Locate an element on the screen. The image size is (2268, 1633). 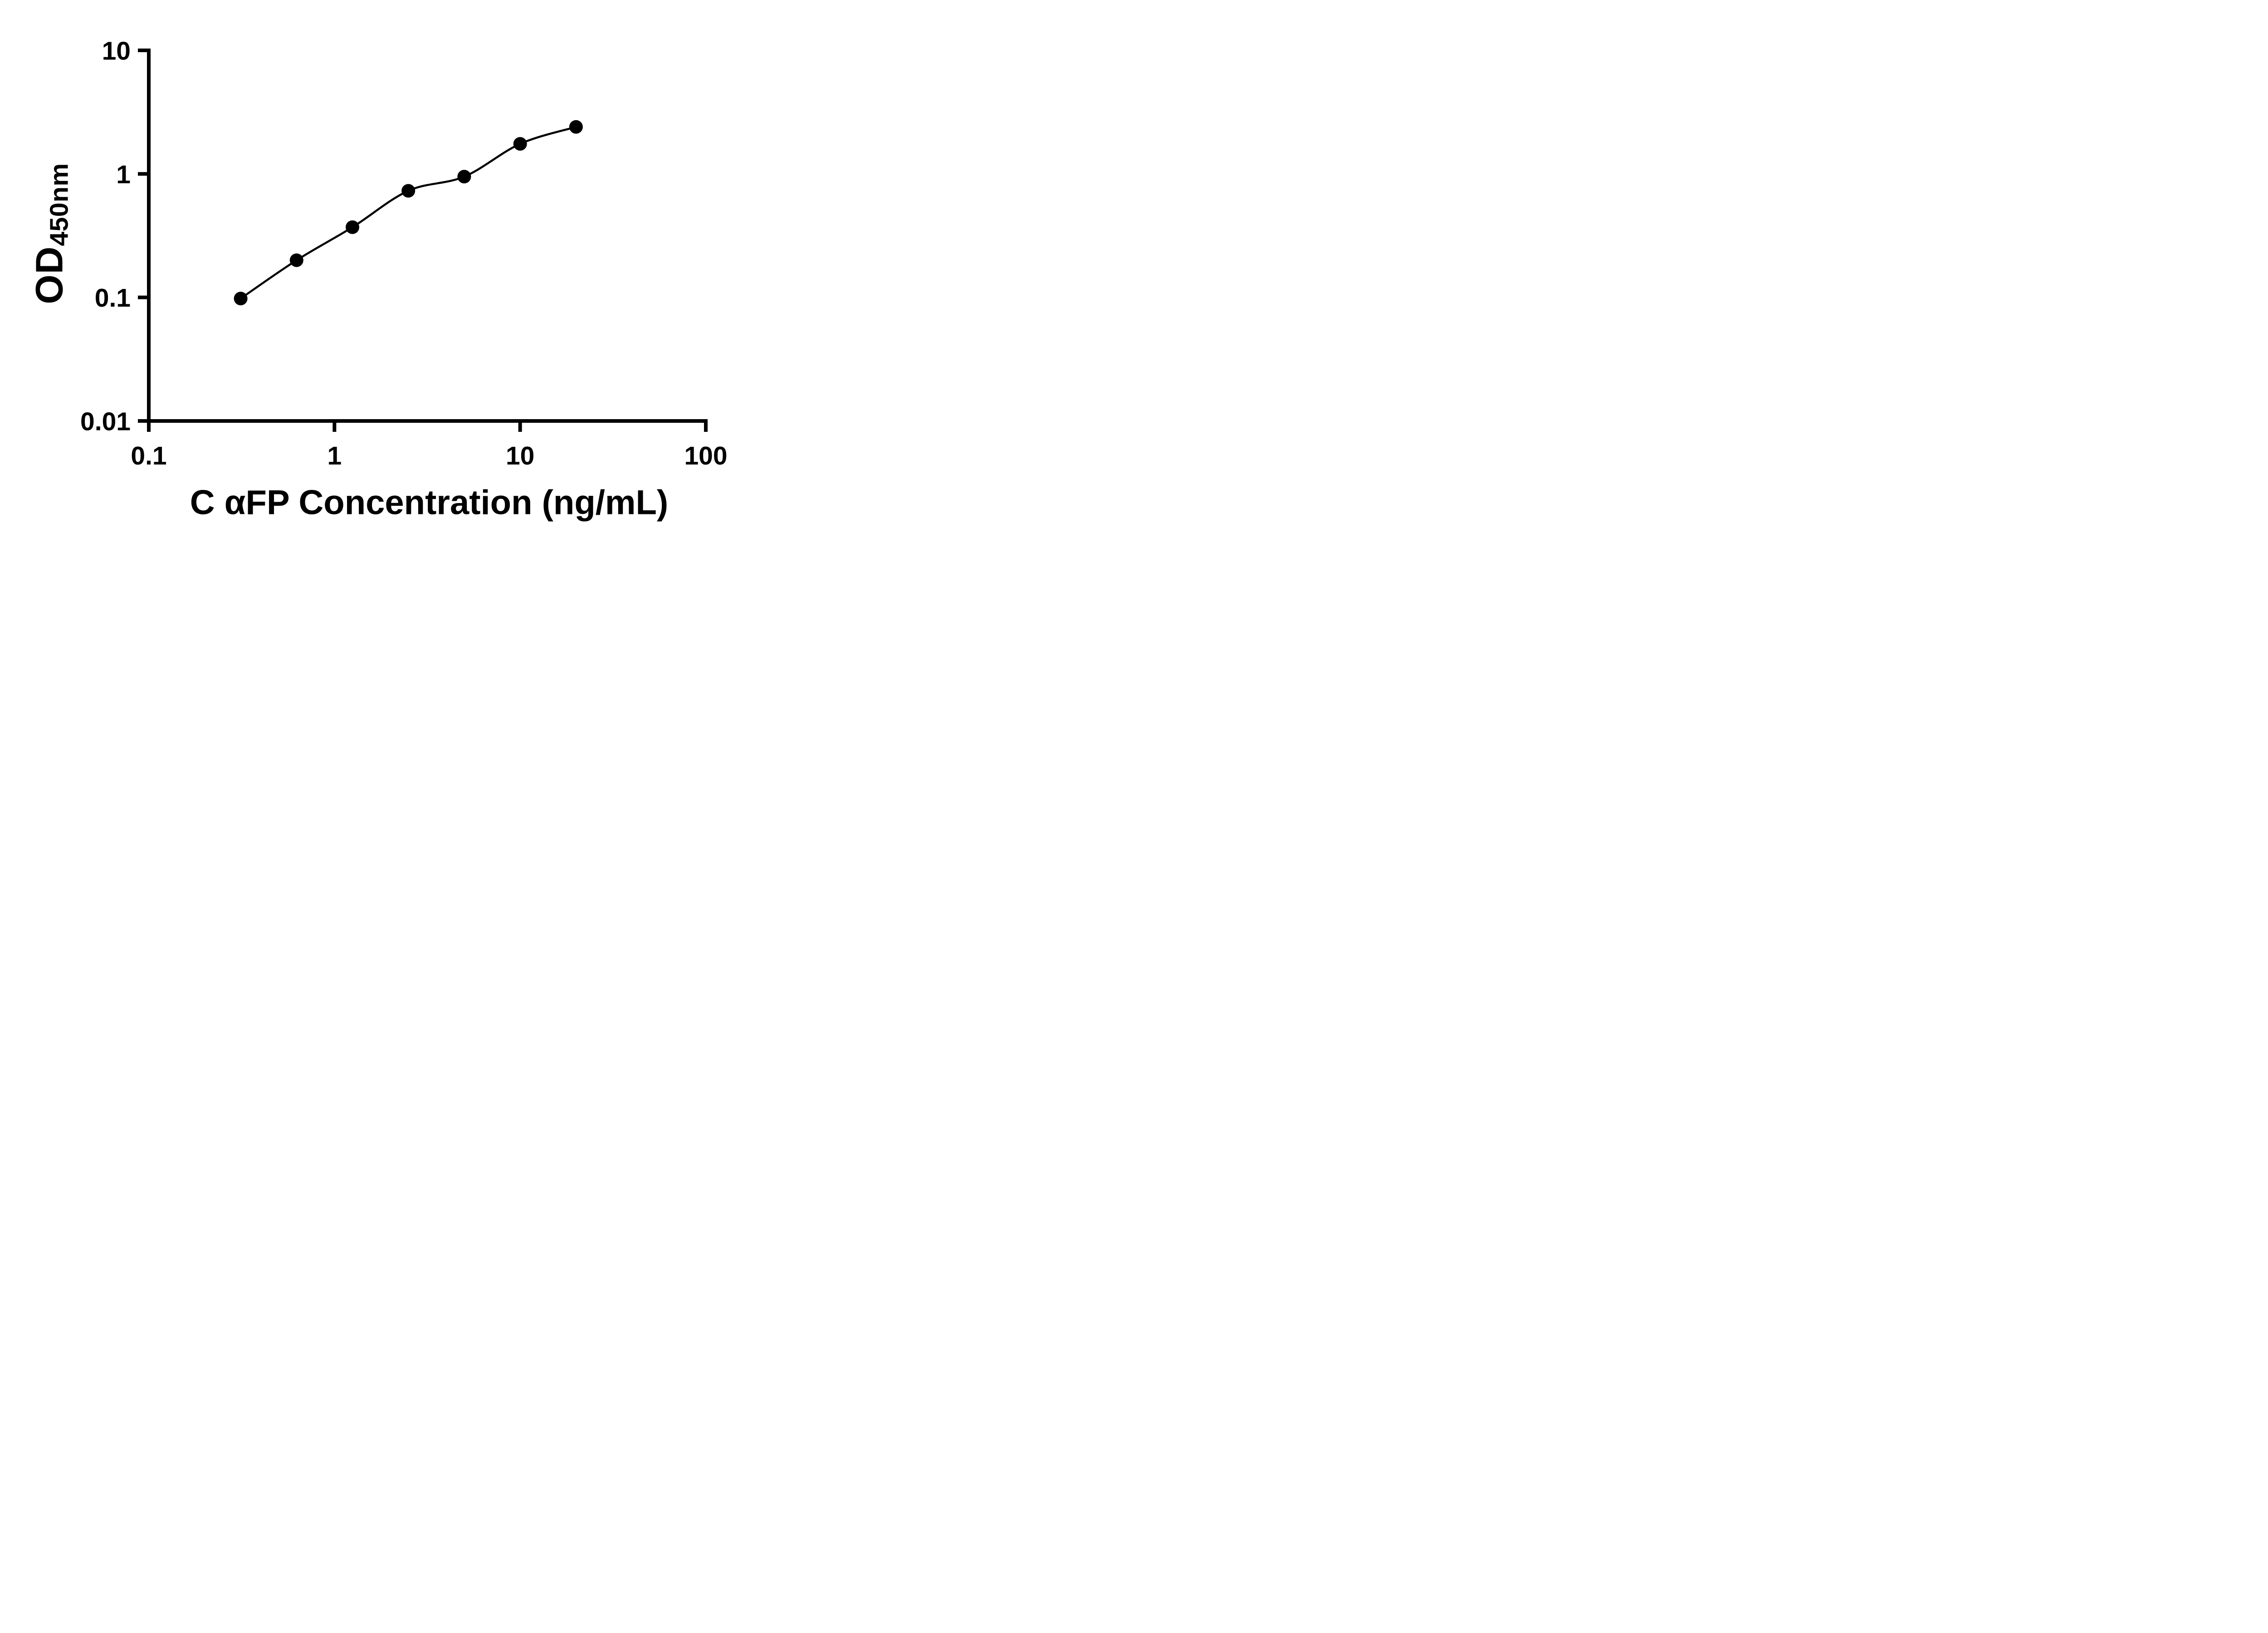
y-tick-label: 0.01 is located at coordinates (106, 421).